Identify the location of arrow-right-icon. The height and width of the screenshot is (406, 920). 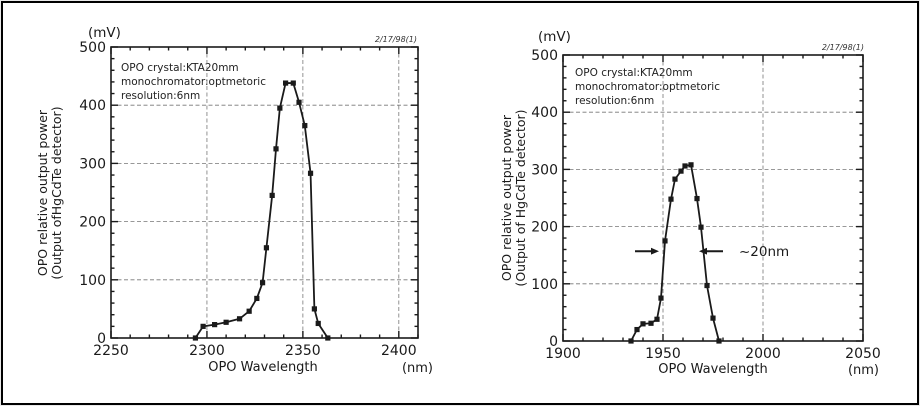
(655, 251).